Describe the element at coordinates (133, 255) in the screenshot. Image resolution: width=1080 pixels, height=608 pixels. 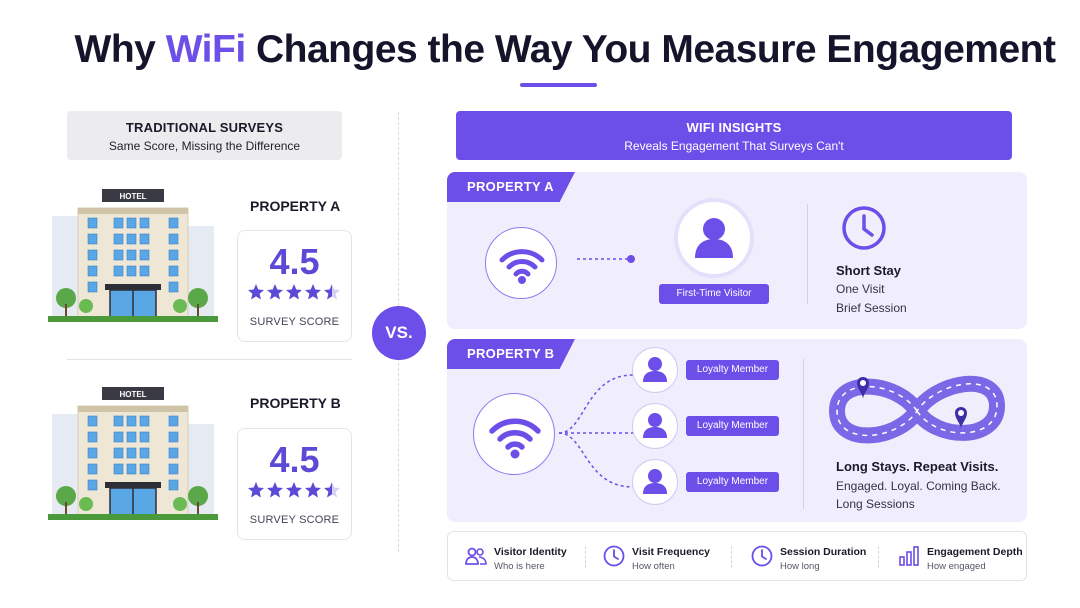
I see `hotel-building-a-icon: HOTEL` at that location.